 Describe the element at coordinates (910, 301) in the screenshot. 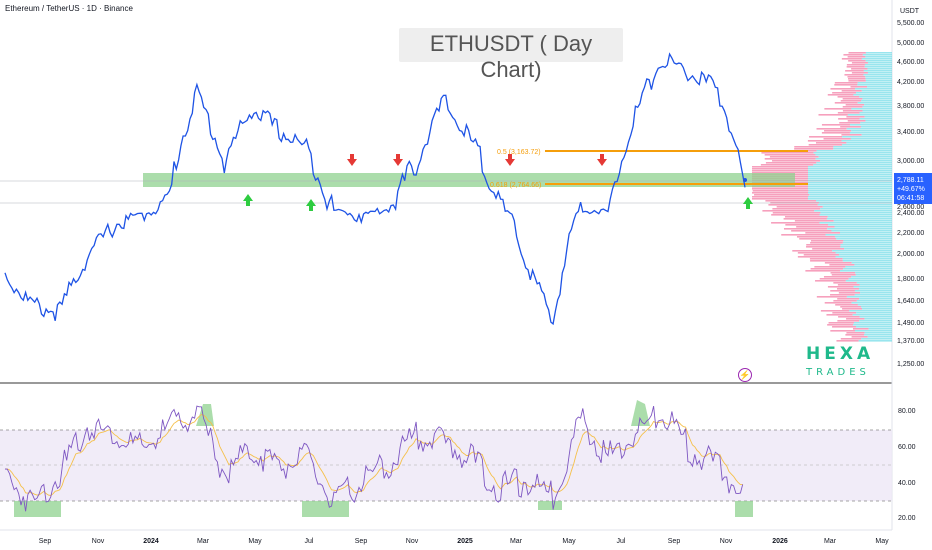

I see `price-tick-label: 1,640.00` at that location.